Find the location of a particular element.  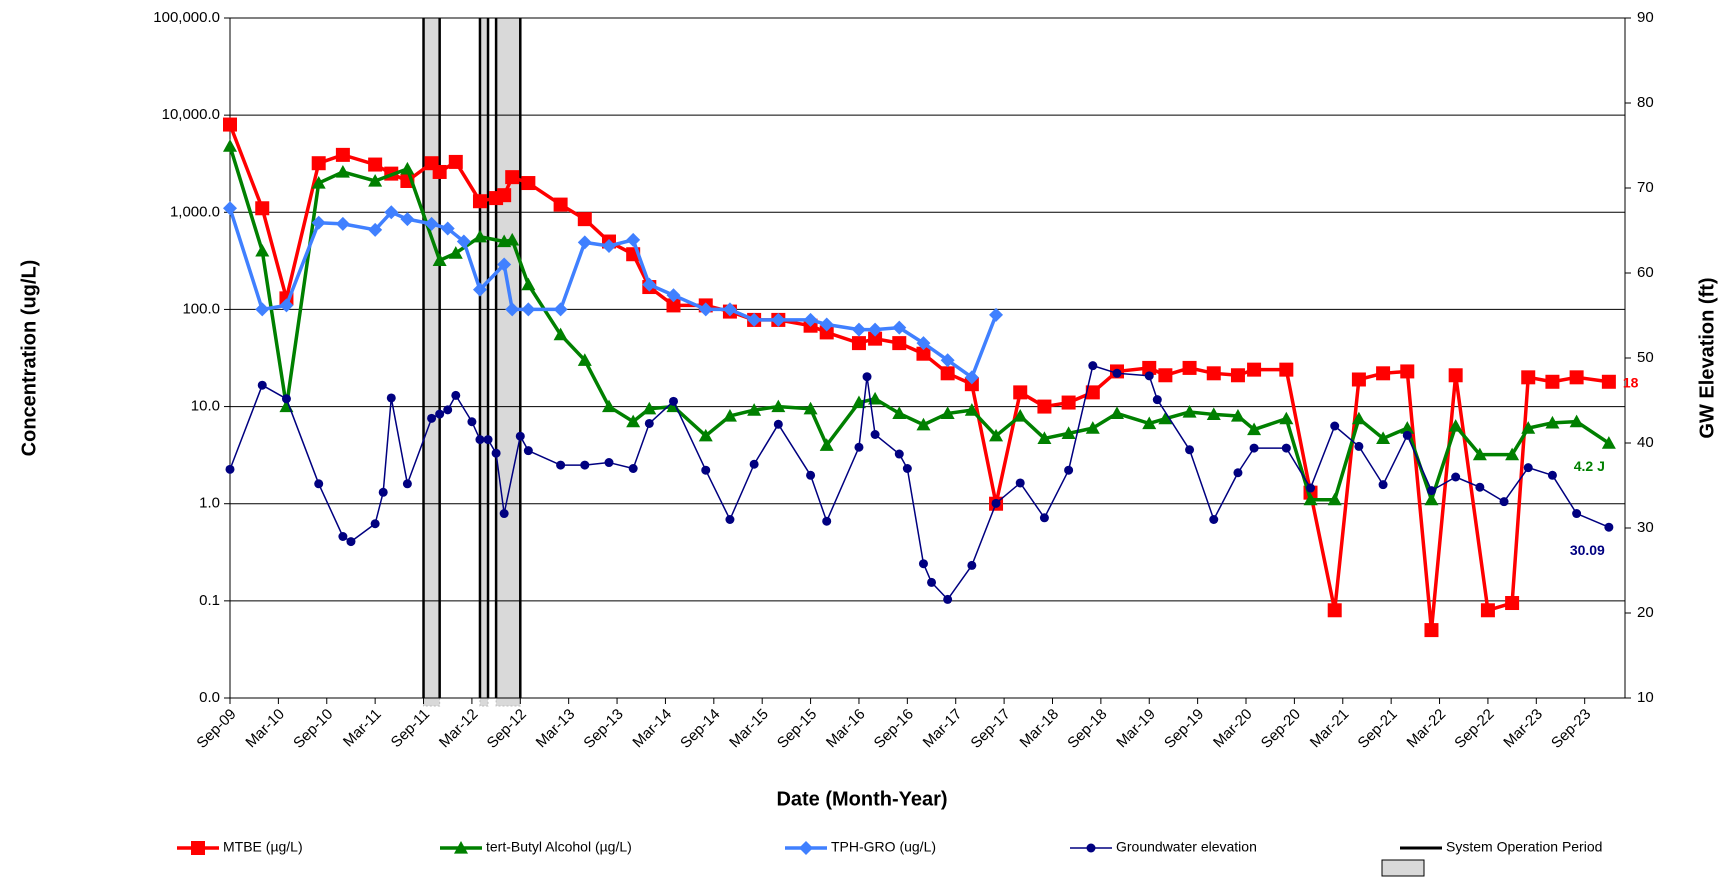

x-tick-label: Sep-18 is located at coordinates (1087, 729).